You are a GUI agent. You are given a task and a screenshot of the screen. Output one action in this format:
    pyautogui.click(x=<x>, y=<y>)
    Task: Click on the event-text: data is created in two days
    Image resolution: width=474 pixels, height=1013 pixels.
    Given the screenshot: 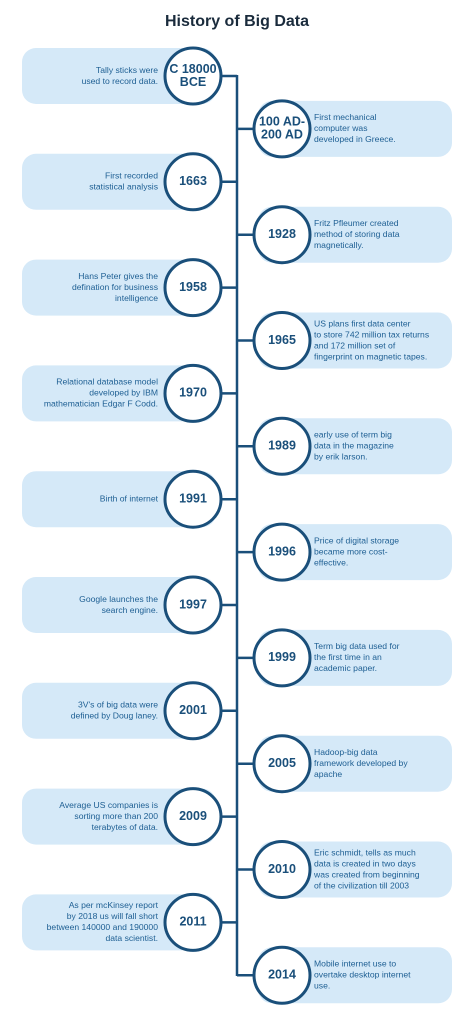 What is the action you would take?
    pyautogui.click(x=365, y=863)
    